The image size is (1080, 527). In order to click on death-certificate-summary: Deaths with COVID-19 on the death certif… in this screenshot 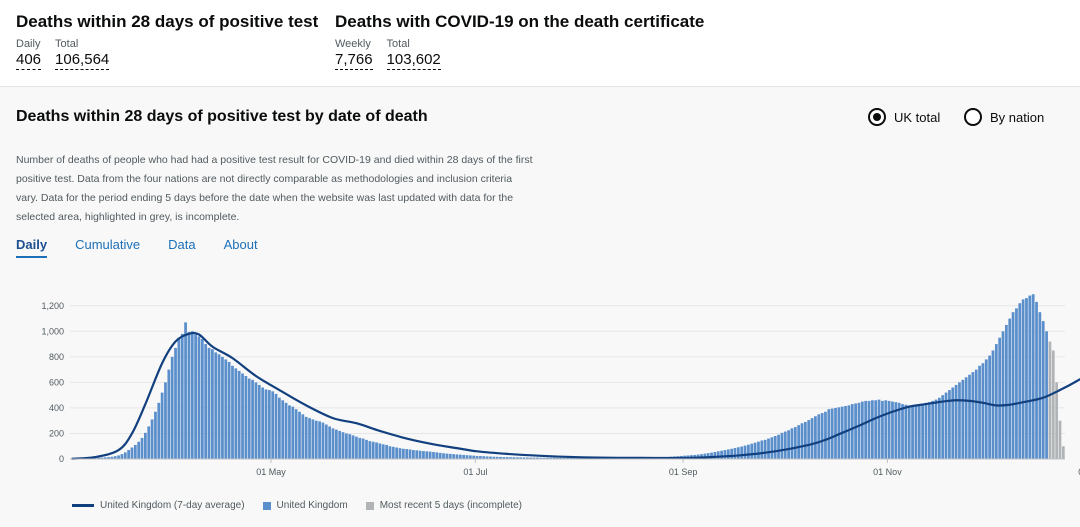, I will do `click(519, 41)`.